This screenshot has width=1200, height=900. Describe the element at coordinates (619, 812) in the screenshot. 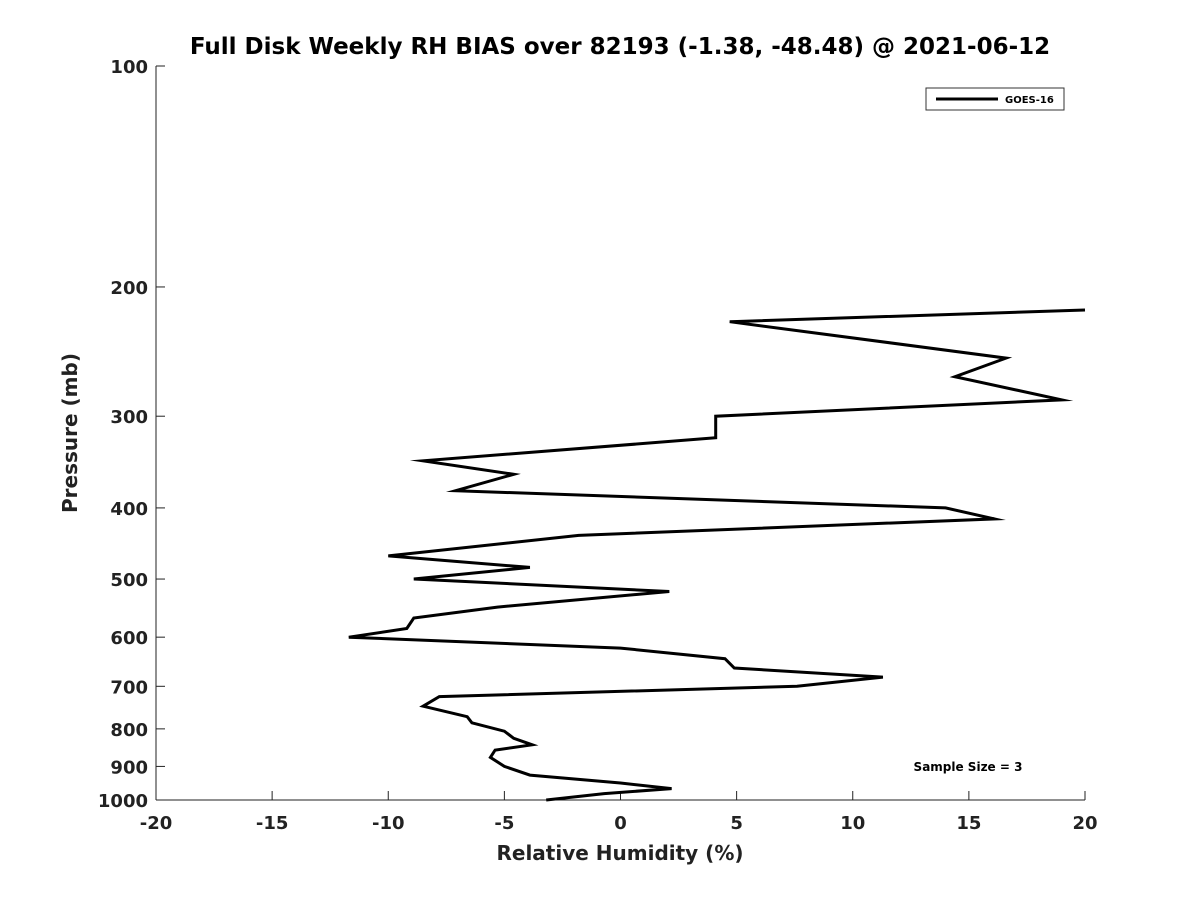

I see `x-ticks: -20 -15 -10 -5 0 5 10 15 20` at that location.